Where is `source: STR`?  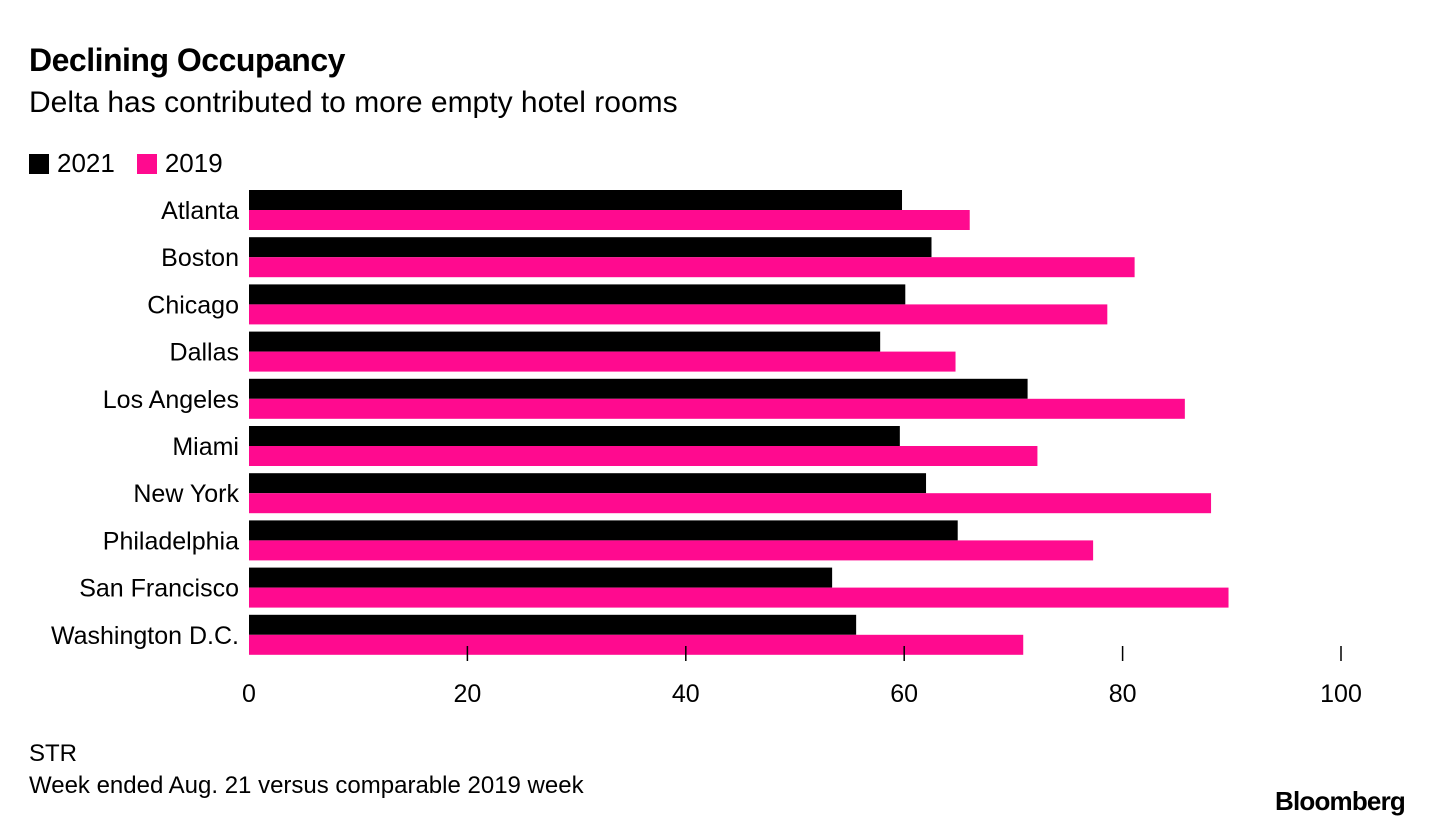 source: STR is located at coordinates (53, 753).